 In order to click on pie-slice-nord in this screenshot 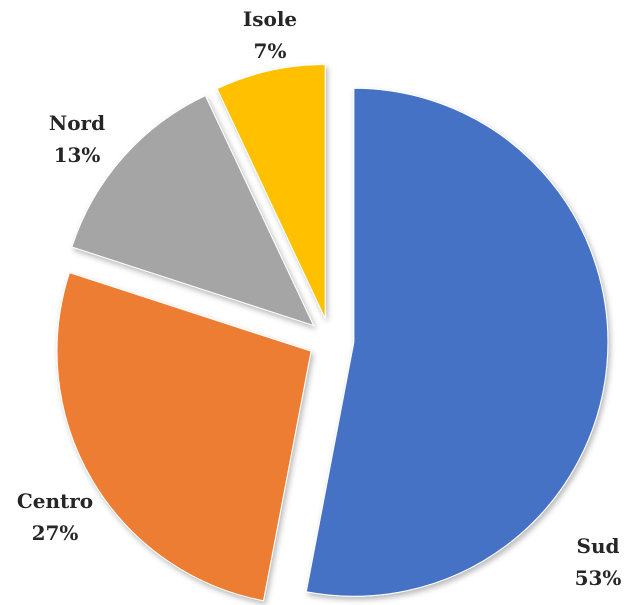, I will do `click(193, 210)`.